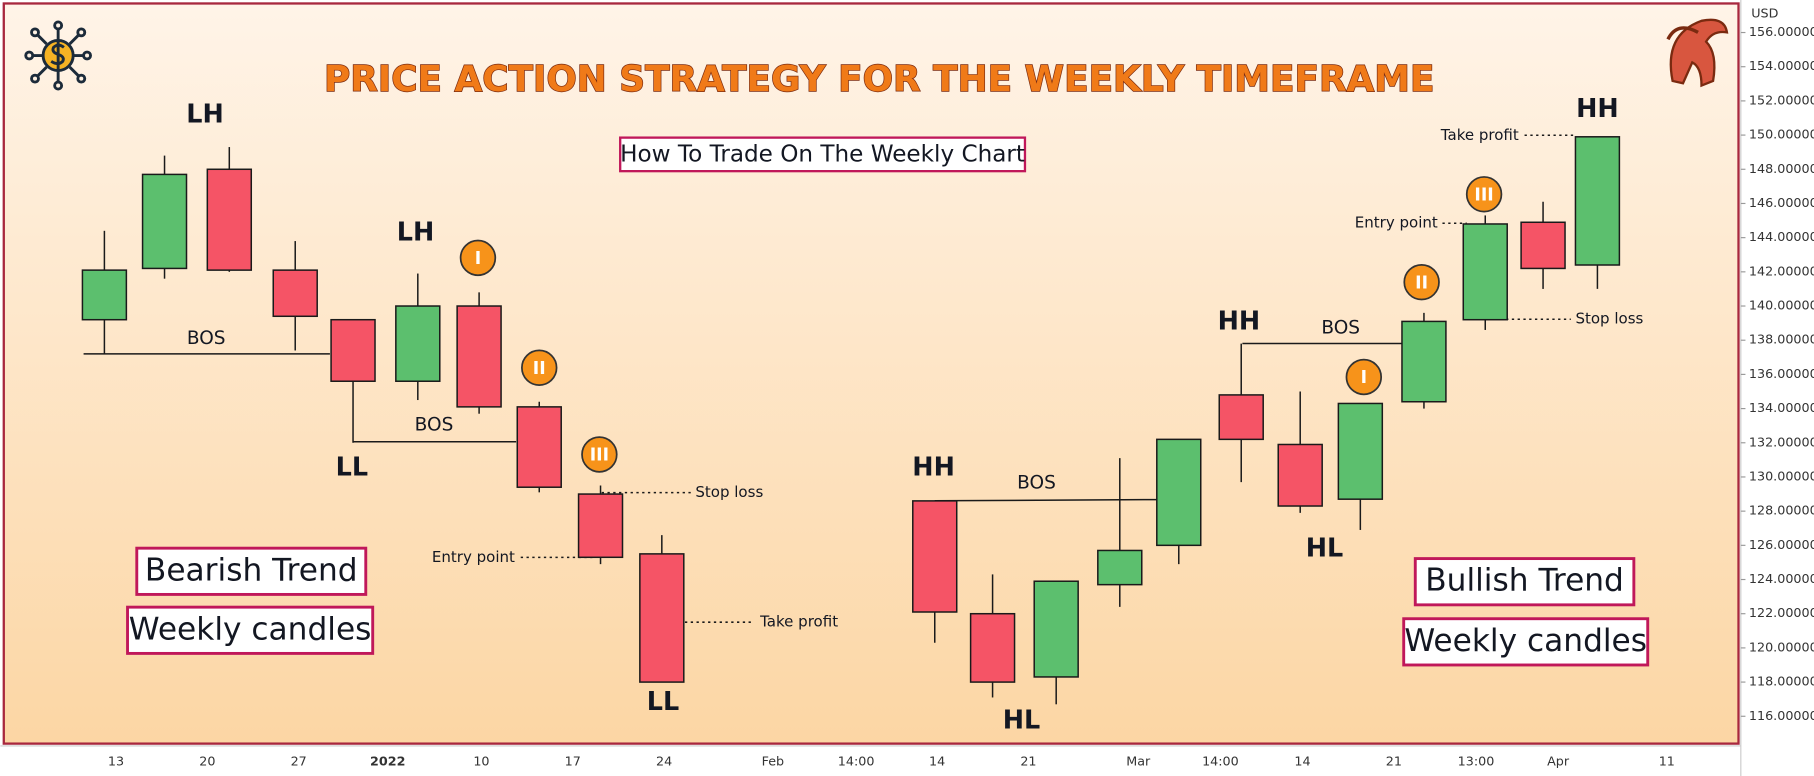 The height and width of the screenshot is (776, 1814). What do you see at coordinates (1781, 612) in the screenshot?
I see `y-tick-label: 122.00000` at bounding box center [1781, 612].